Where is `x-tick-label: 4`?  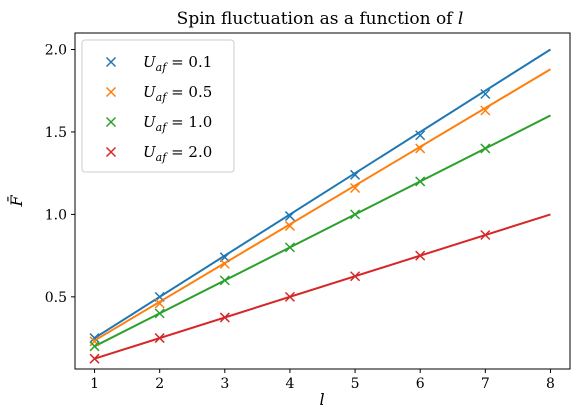
x-tick-label: 4 is located at coordinates (289, 384).